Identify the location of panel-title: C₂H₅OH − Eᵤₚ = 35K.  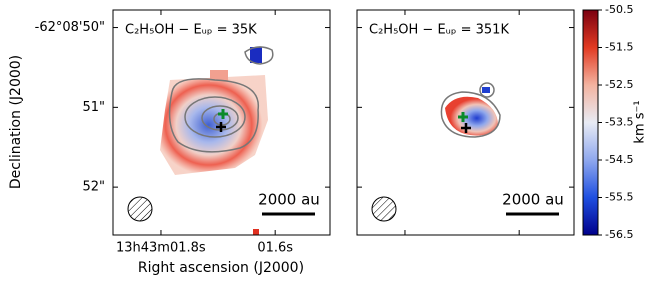
(191, 30).